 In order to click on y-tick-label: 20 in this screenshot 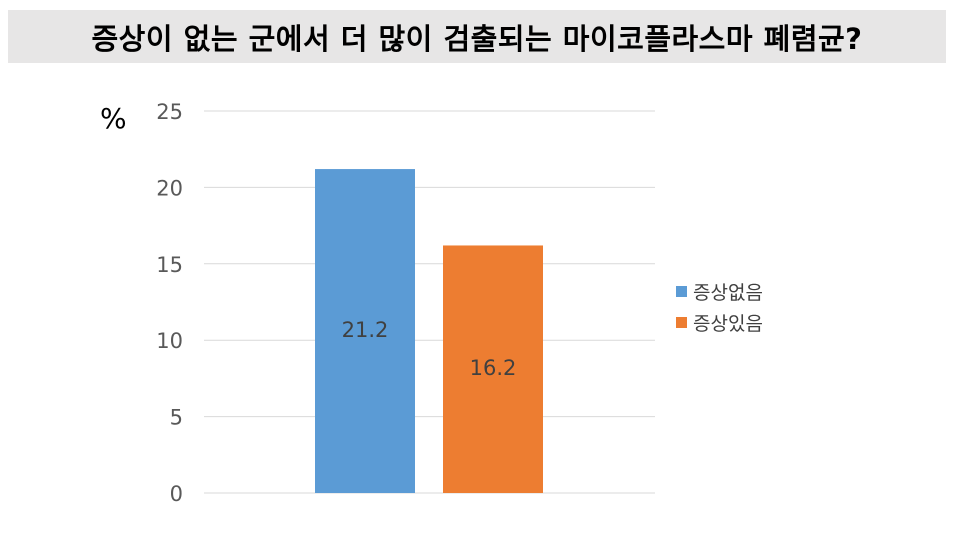, I will do `click(169, 188)`.